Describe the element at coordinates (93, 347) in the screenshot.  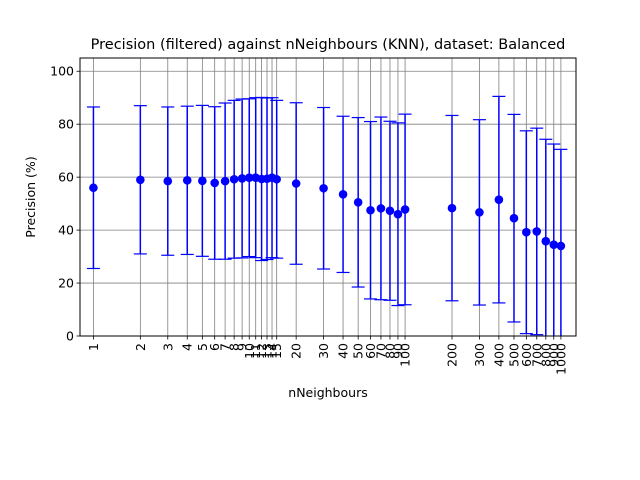
I see `x-tick-label: 1` at that location.